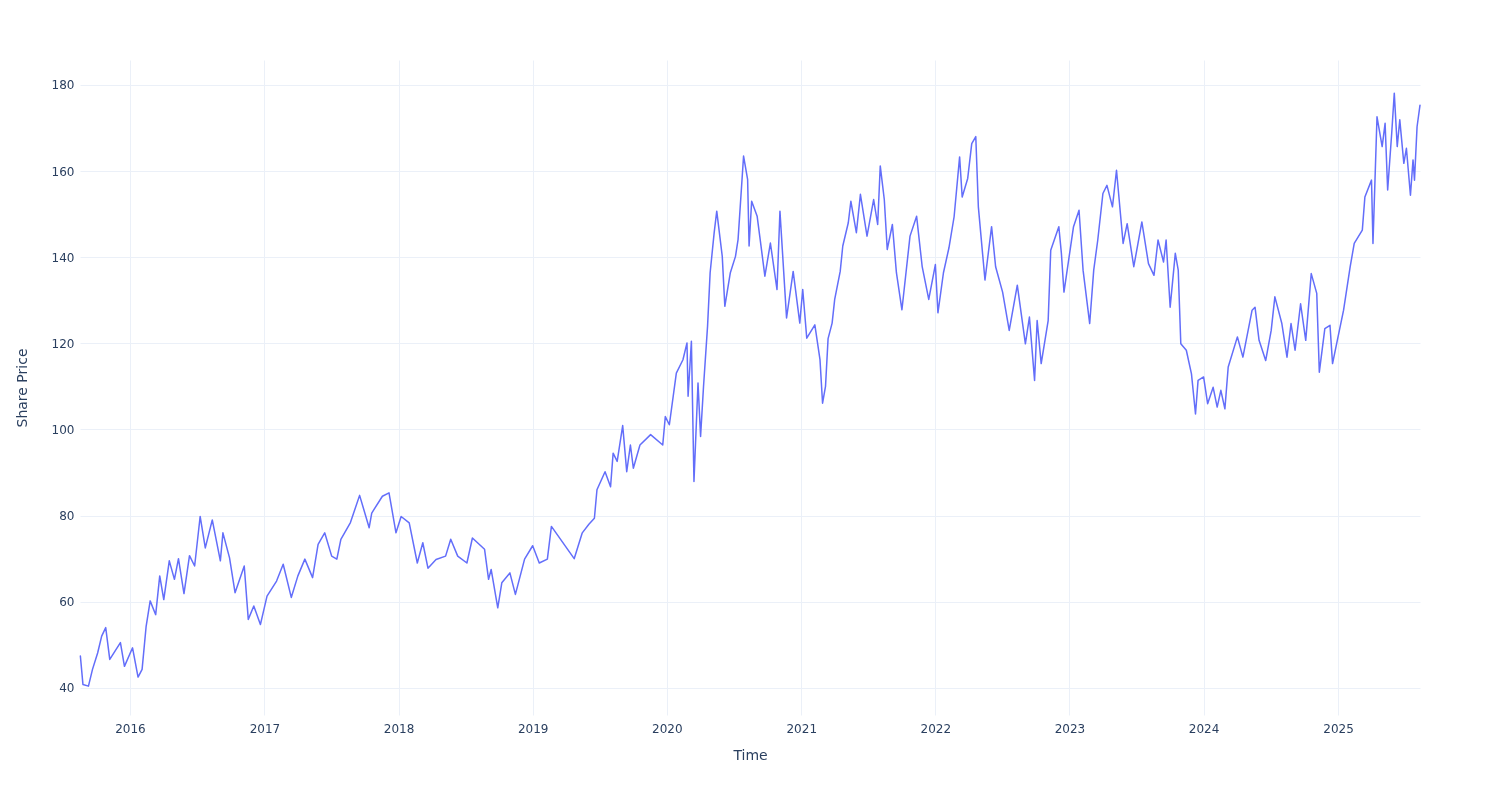 This screenshot has height=800, width=1500. What do you see at coordinates (750, 754) in the screenshot?
I see `x-axis-title: Time` at bounding box center [750, 754].